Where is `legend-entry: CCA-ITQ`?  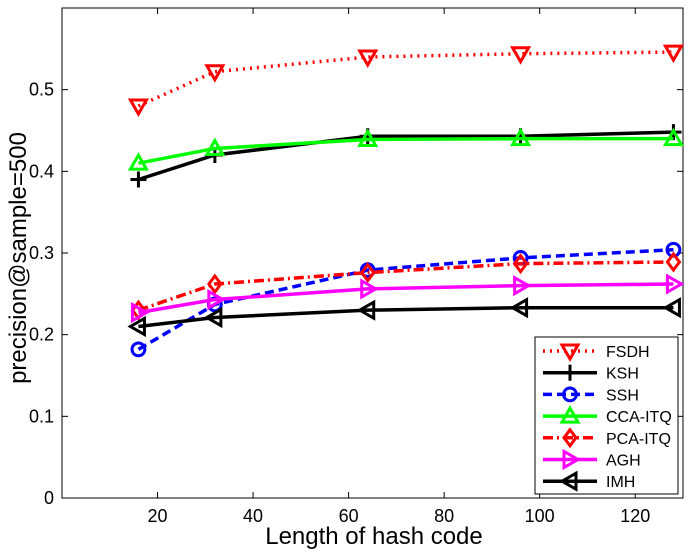 legend-entry: CCA-ITQ is located at coordinates (607, 415).